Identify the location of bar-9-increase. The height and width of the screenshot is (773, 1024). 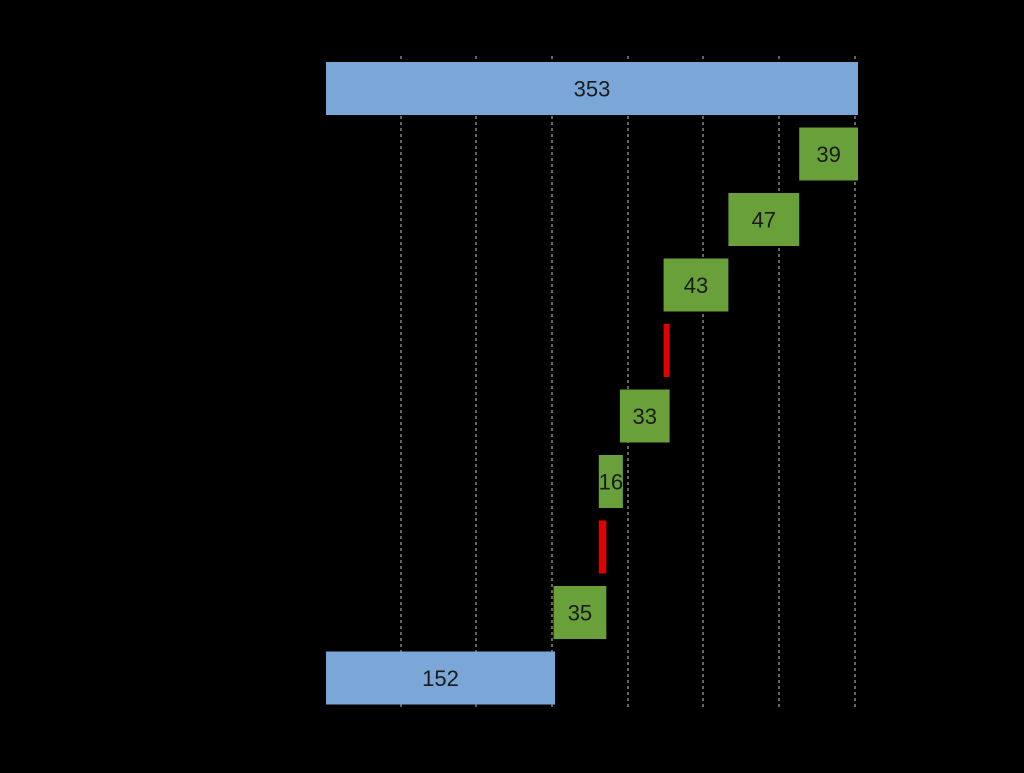
(580, 612).